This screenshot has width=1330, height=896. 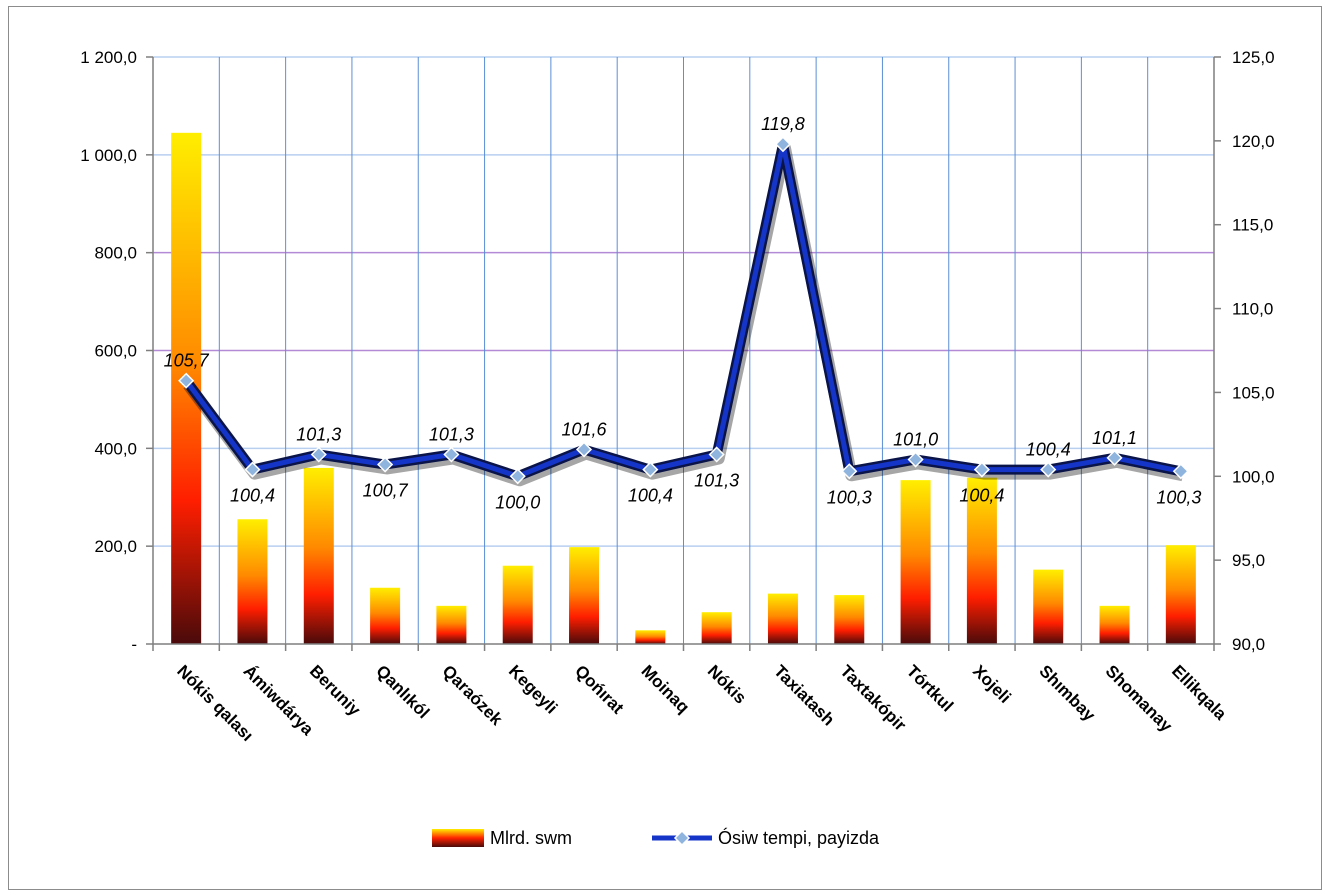 What do you see at coordinates (115, 351) in the screenshot?
I see `left-axis-tick-label: 600,0` at bounding box center [115, 351].